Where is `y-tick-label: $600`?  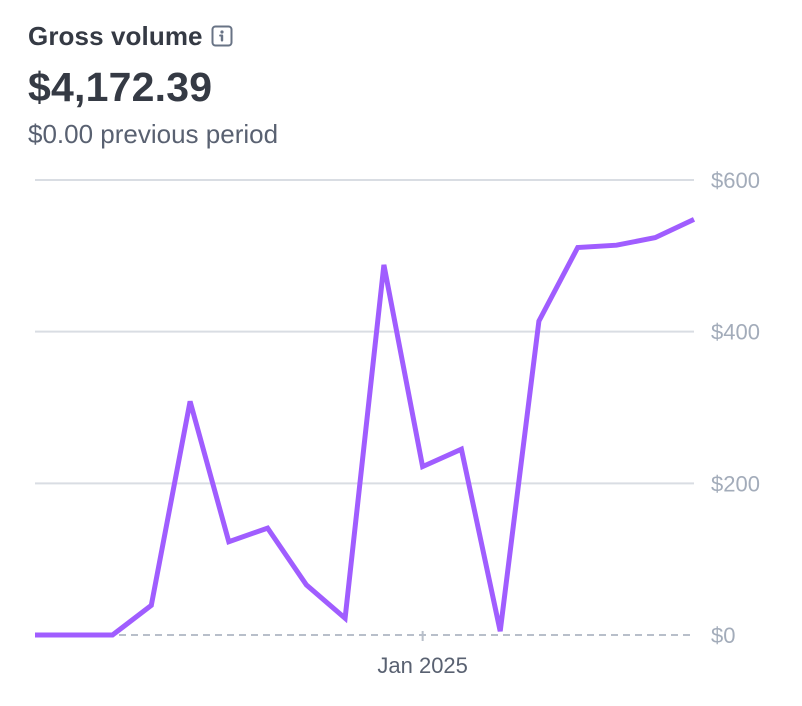
y-tick-label: $600 is located at coordinates (735, 180).